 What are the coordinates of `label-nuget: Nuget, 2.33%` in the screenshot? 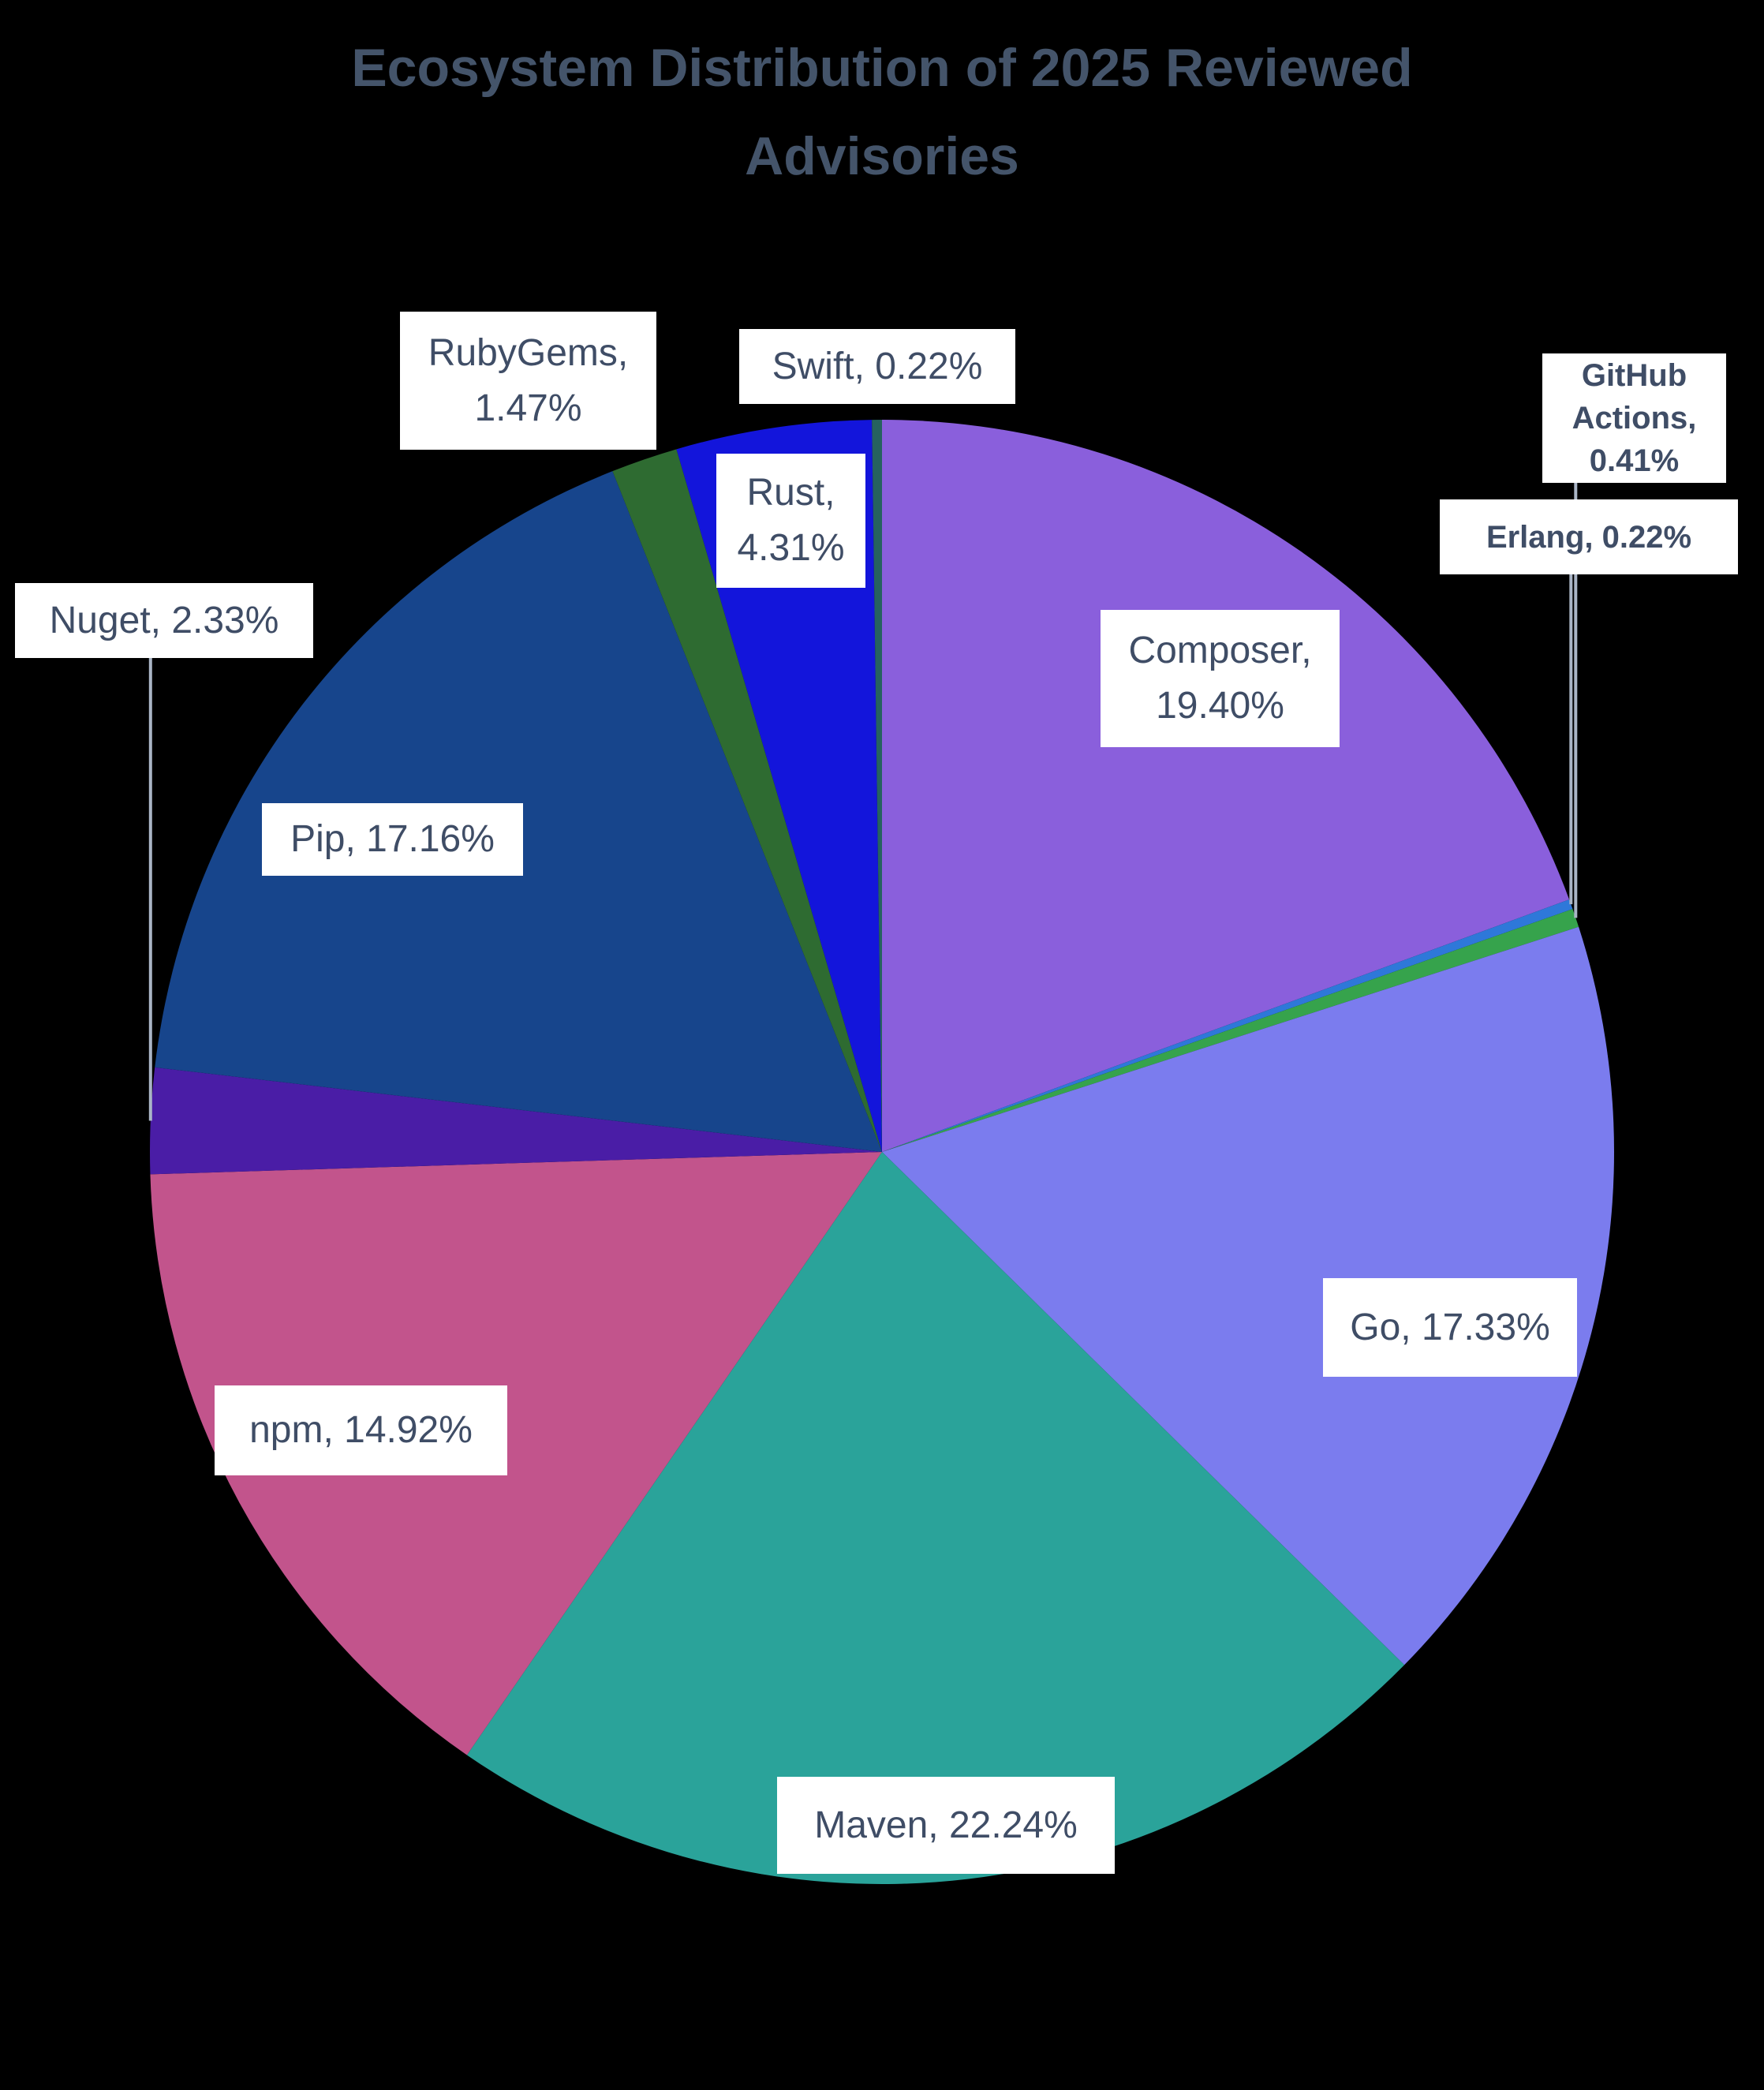 It's located at (164, 620).